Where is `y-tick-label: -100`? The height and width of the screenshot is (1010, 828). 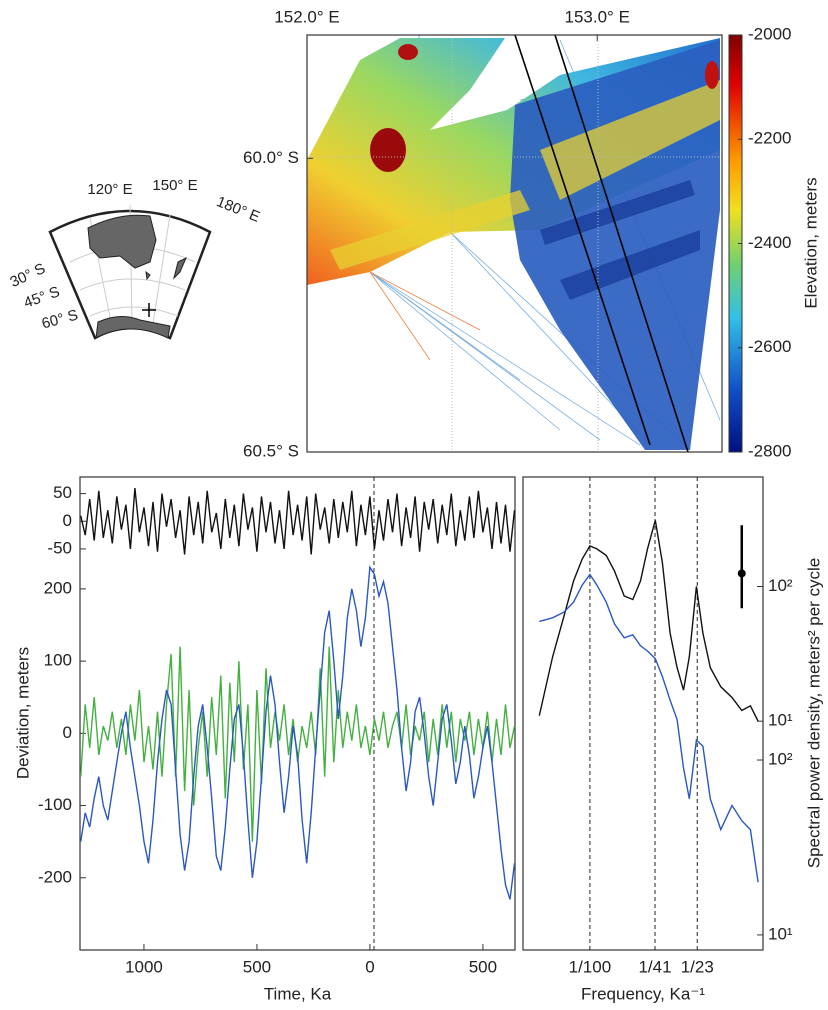 y-tick-label: -100 is located at coordinates (55, 804).